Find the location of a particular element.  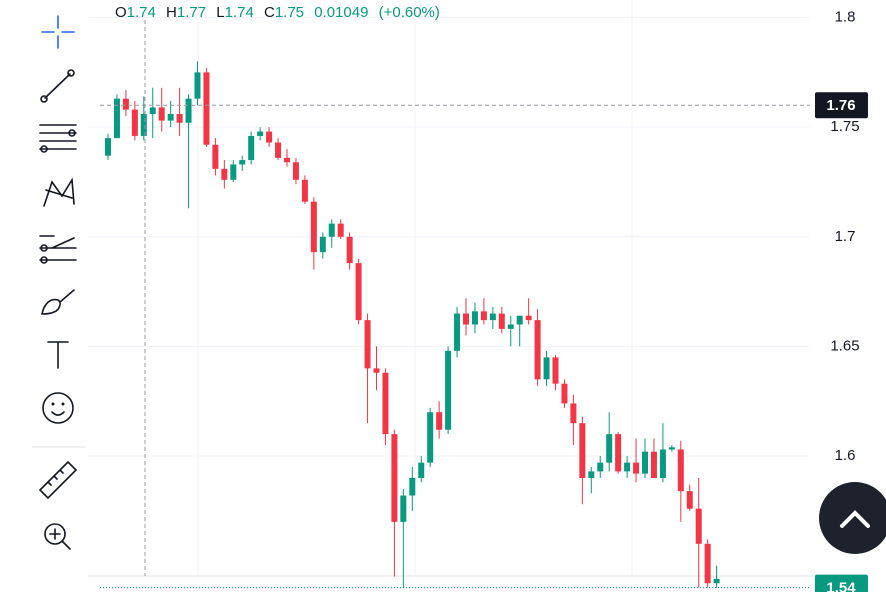

scroll-button is located at coordinates (852, 518).